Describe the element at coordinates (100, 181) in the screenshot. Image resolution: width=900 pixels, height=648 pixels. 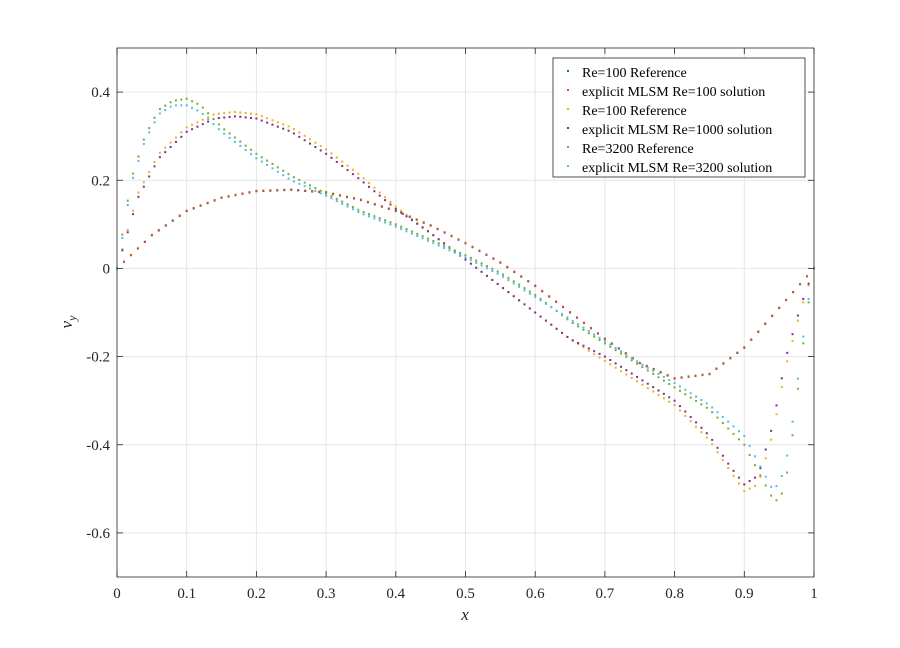
I see `y-tick-label: 0.2` at that location.